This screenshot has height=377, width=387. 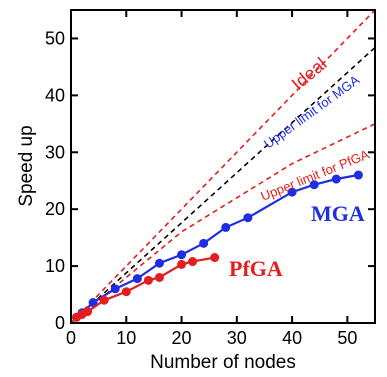 I want to click on y-tick-label: 40, so click(x=55, y=95).